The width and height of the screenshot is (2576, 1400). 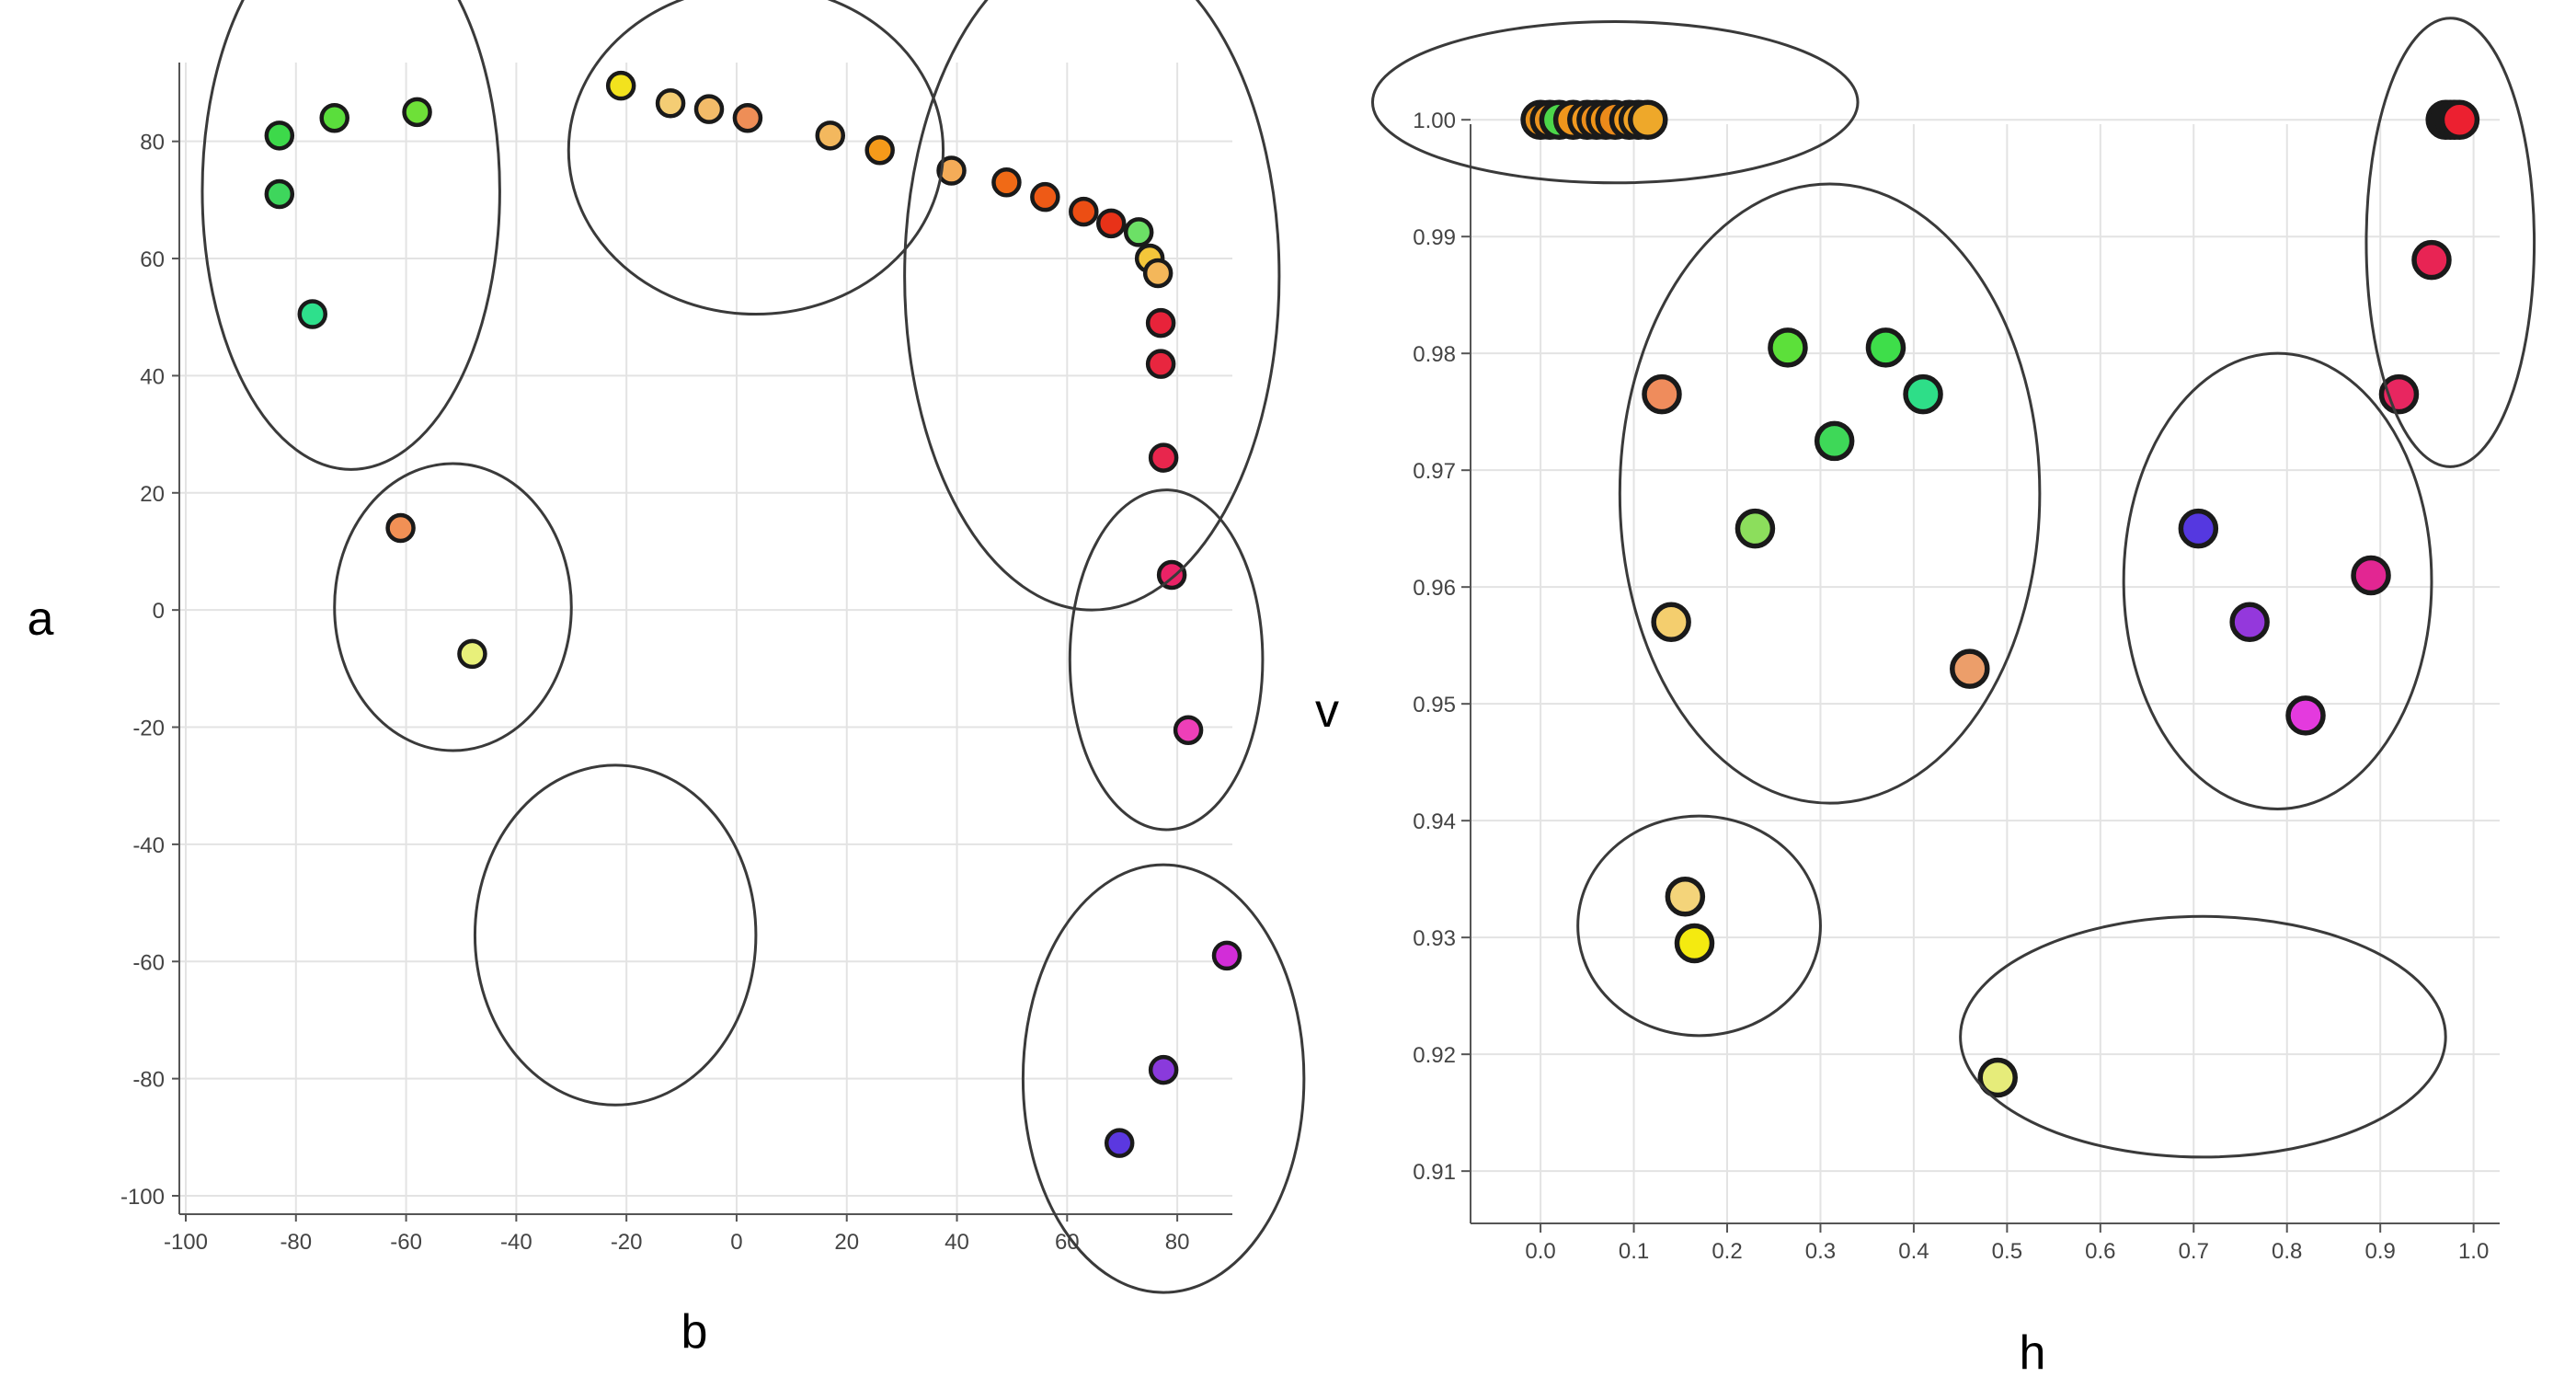 What do you see at coordinates (2033, 1353) in the screenshot?
I see `right-x-axis-title: h` at bounding box center [2033, 1353].